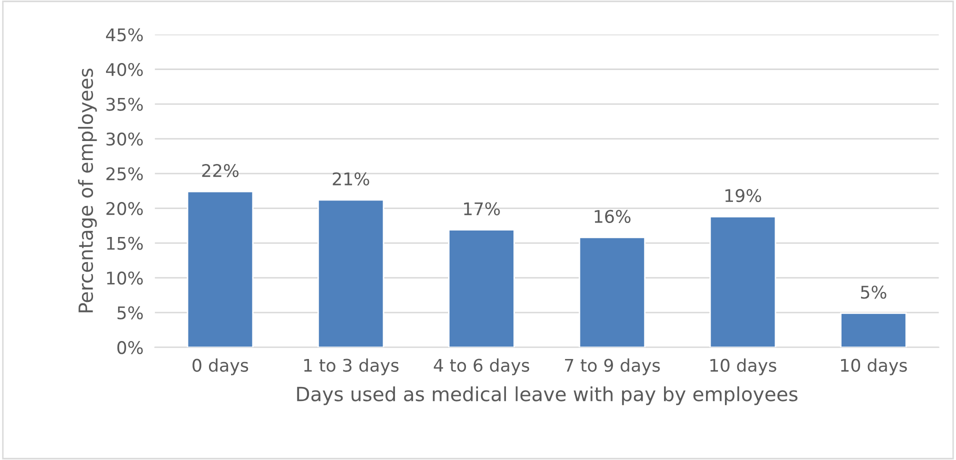 This screenshot has height=460, width=956. What do you see at coordinates (612, 216) in the screenshot?
I see `data-label: 16%` at bounding box center [612, 216].